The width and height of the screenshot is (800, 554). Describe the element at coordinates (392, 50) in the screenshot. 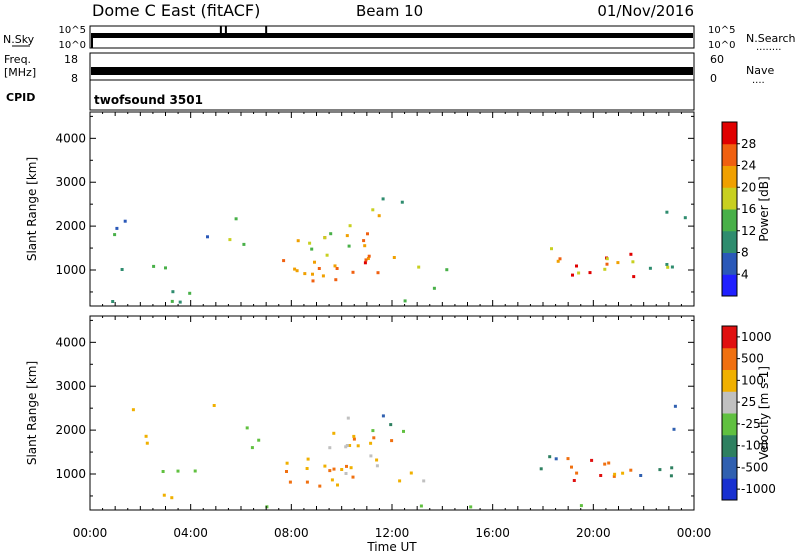

I see `strip-traces` at that location.